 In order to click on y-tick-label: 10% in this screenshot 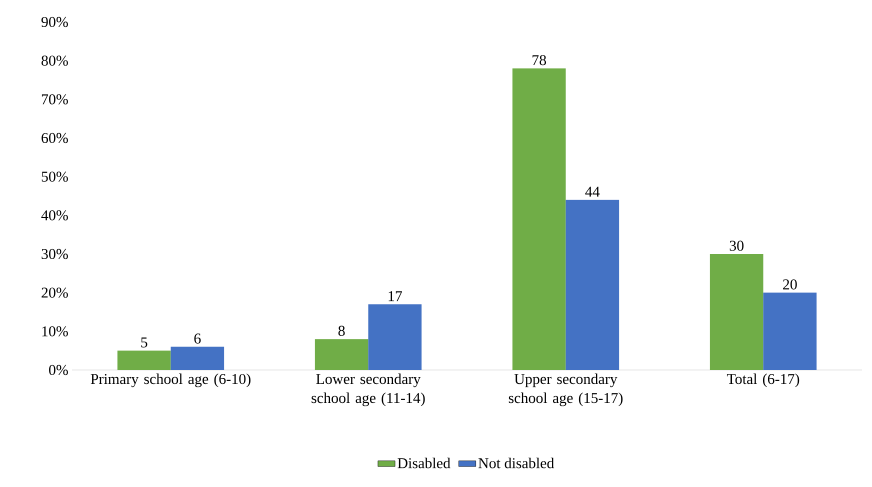, I will do `click(55, 331)`.